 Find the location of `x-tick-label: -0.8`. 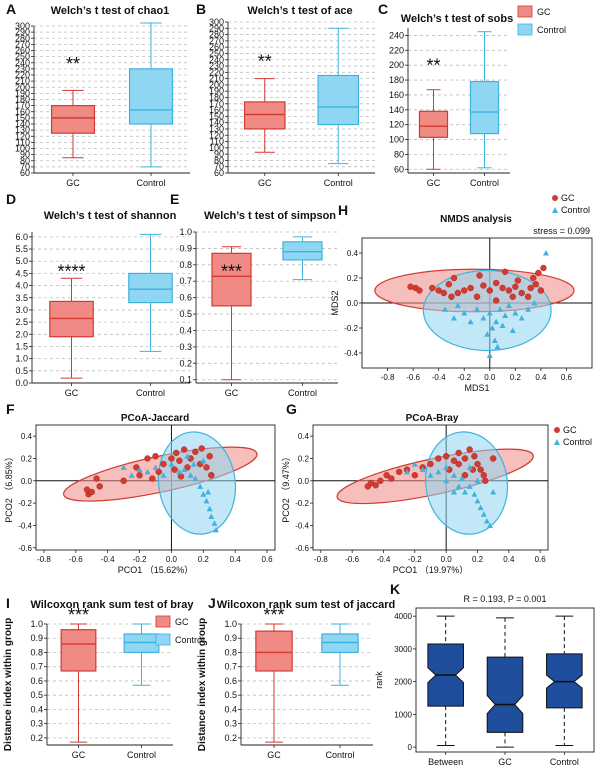

x-tick-label: -0.8 is located at coordinates (321, 559).